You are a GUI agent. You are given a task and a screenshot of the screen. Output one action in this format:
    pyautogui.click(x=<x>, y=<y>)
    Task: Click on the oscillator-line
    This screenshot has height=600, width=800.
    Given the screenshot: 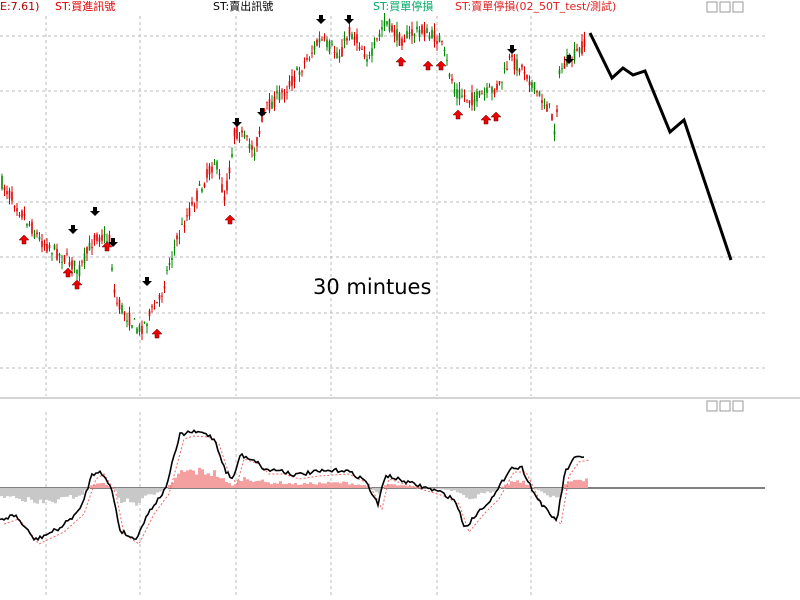 What is the action you would take?
    pyautogui.click(x=292, y=485)
    